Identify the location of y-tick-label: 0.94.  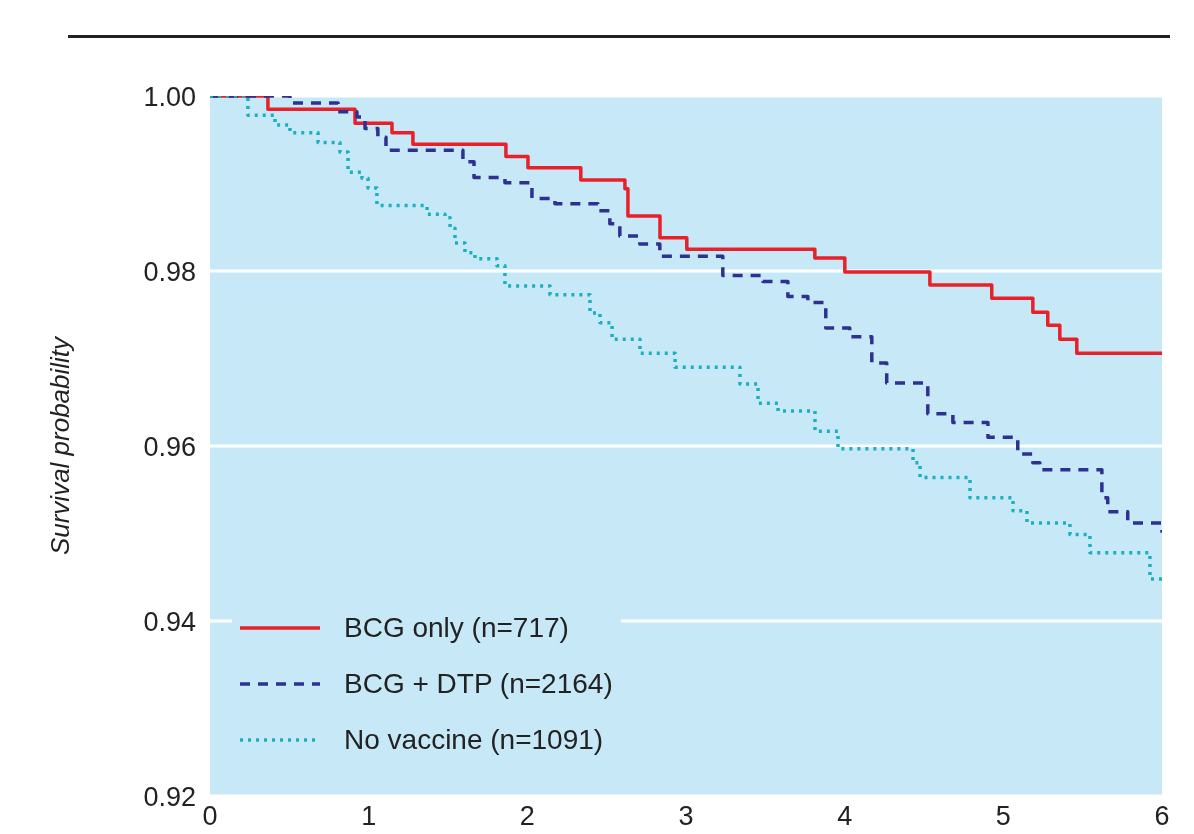
(169, 621).